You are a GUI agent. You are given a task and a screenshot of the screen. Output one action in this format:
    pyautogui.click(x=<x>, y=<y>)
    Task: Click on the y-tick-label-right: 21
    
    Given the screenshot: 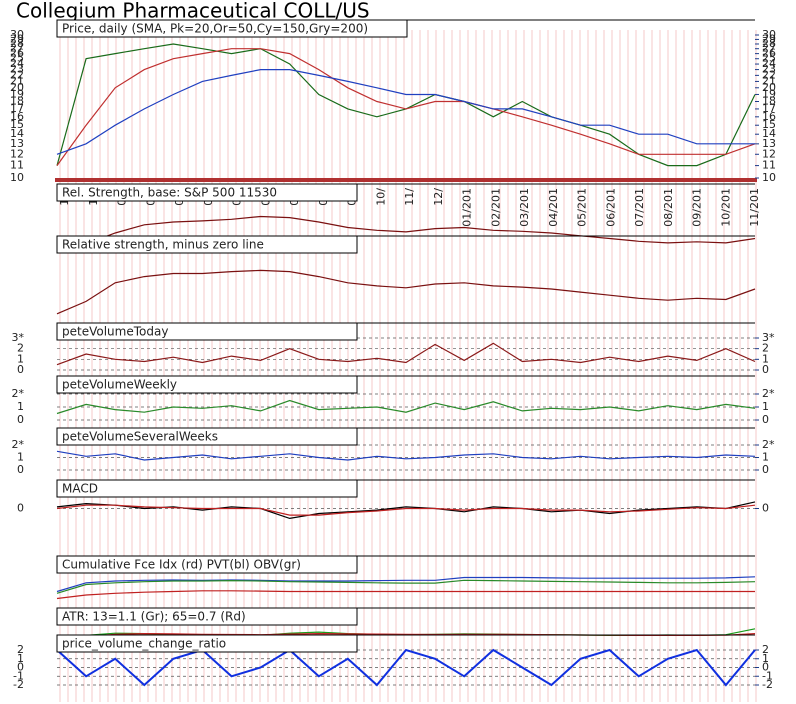 What is the action you would take?
    pyautogui.click(x=769, y=80)
    